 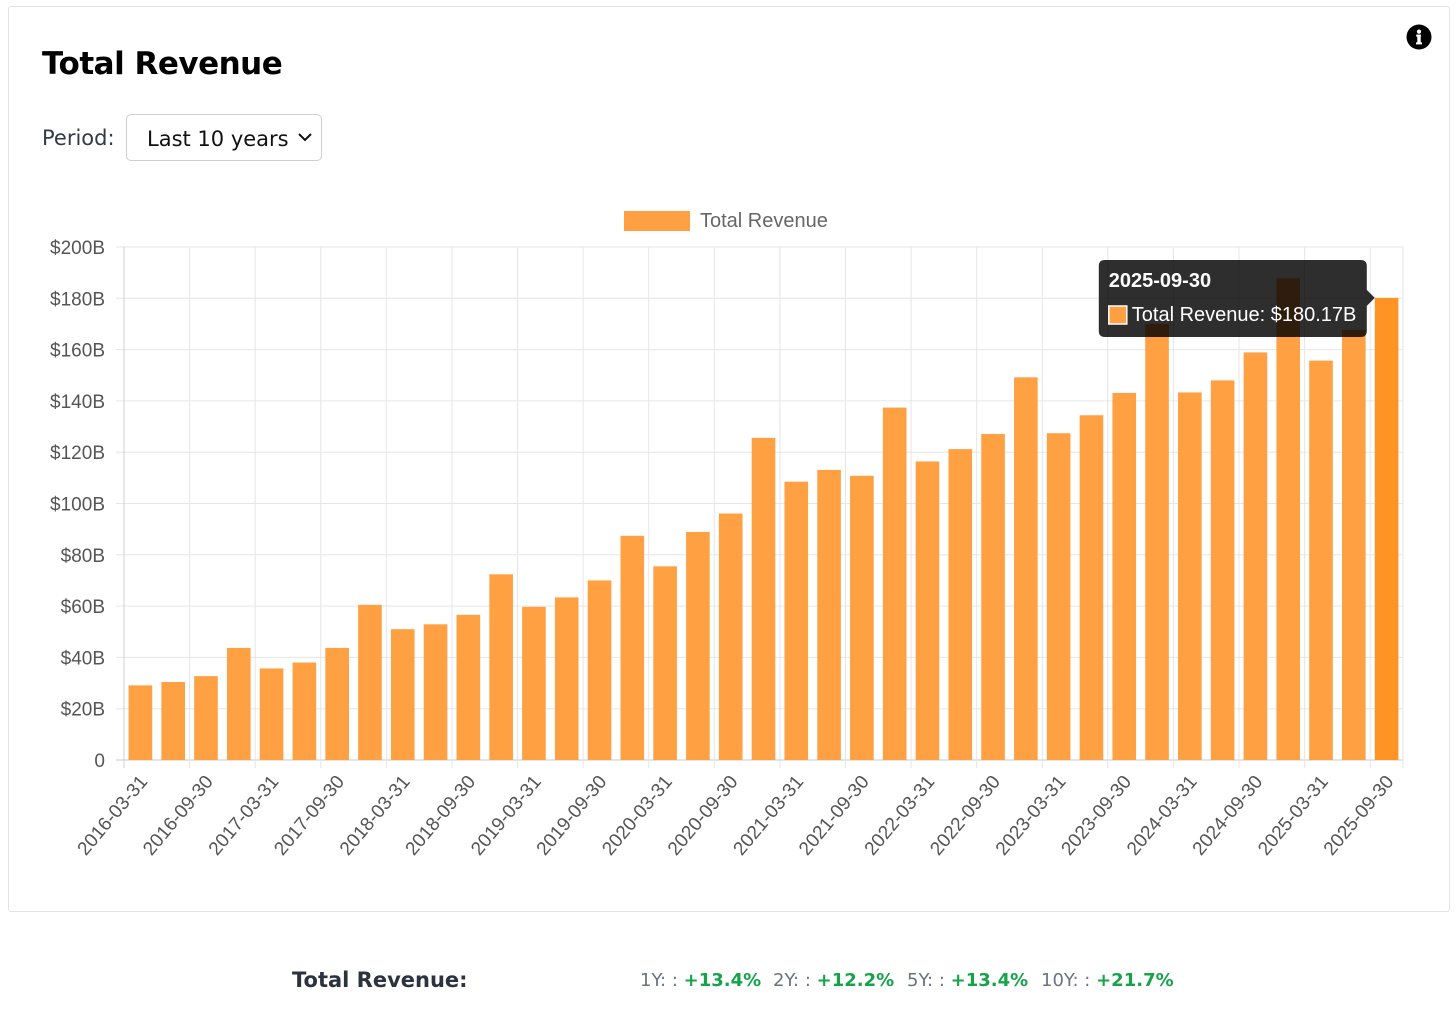 I want to click on y-tick-label: $160B, so click(x=77, y=351).